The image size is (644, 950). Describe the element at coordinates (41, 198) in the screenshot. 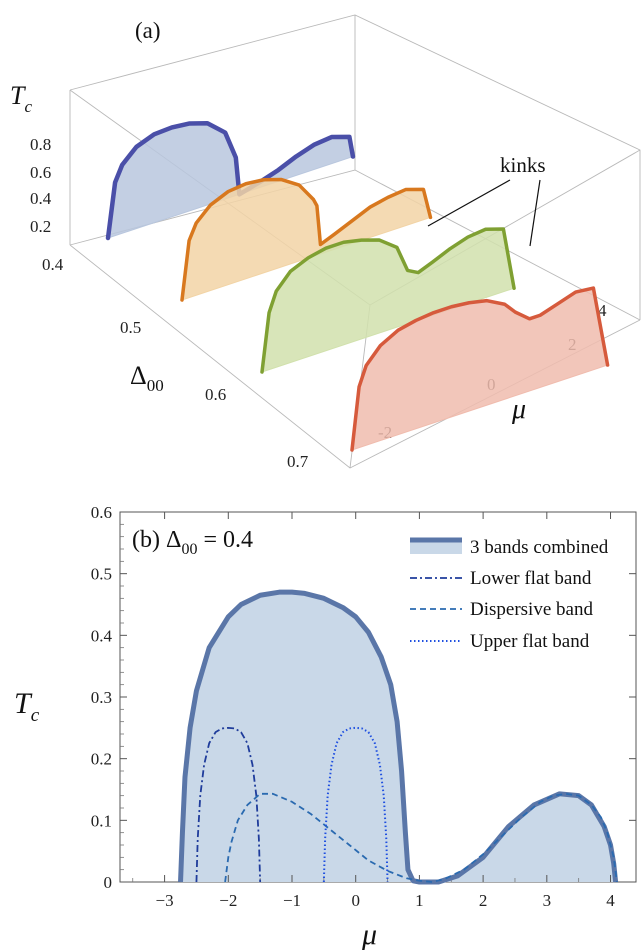

I see `z-tick-label: 0.4` at that location.